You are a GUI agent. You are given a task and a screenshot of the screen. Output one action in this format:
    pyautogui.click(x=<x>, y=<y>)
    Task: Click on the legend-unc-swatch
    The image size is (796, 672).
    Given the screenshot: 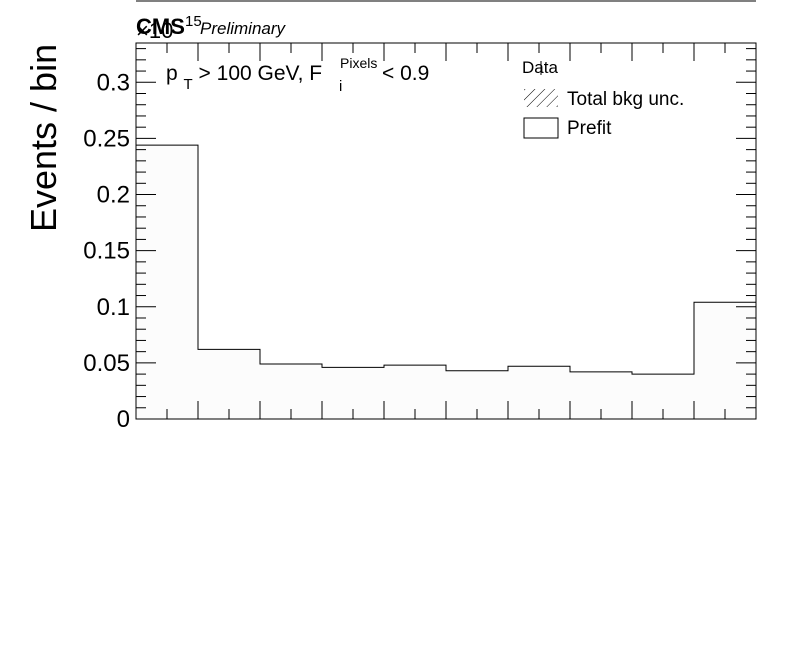 What is the action you would take?
    pyautogui.click(x=541, y=98)
    